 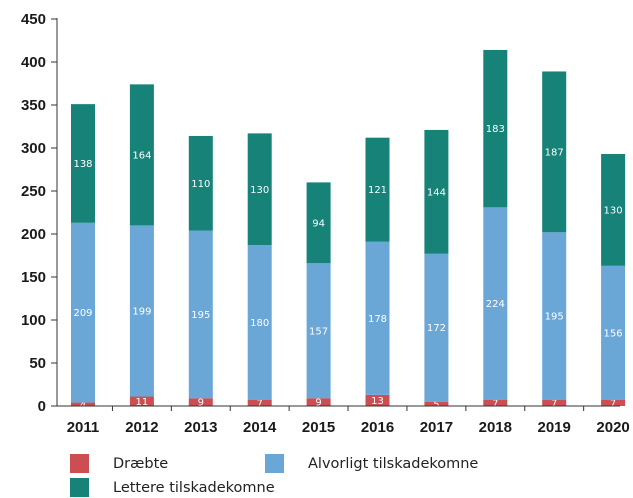 What do you see at coordinates (612, 427) in the screenshot?
I see `x-tick-label: 2020` at bounding box center [612, 427].